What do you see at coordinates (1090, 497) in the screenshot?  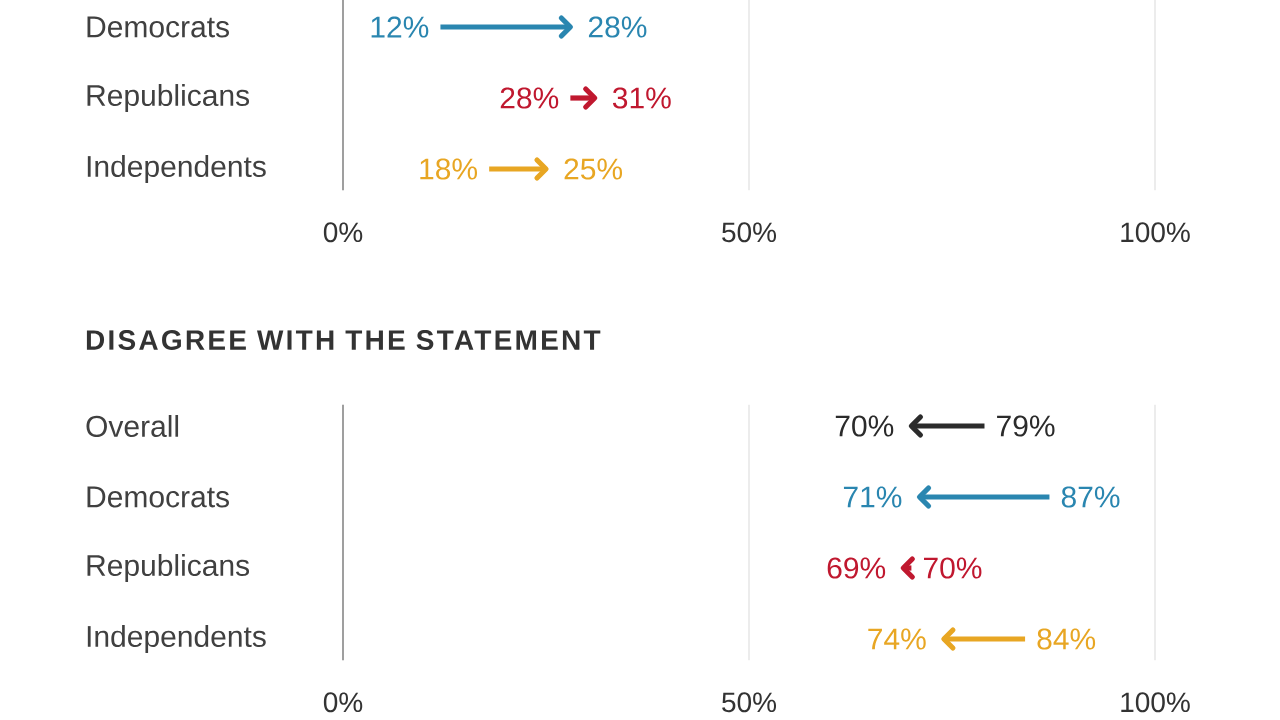 I see `annotation: 87%` at bounding box center [1090, 497].